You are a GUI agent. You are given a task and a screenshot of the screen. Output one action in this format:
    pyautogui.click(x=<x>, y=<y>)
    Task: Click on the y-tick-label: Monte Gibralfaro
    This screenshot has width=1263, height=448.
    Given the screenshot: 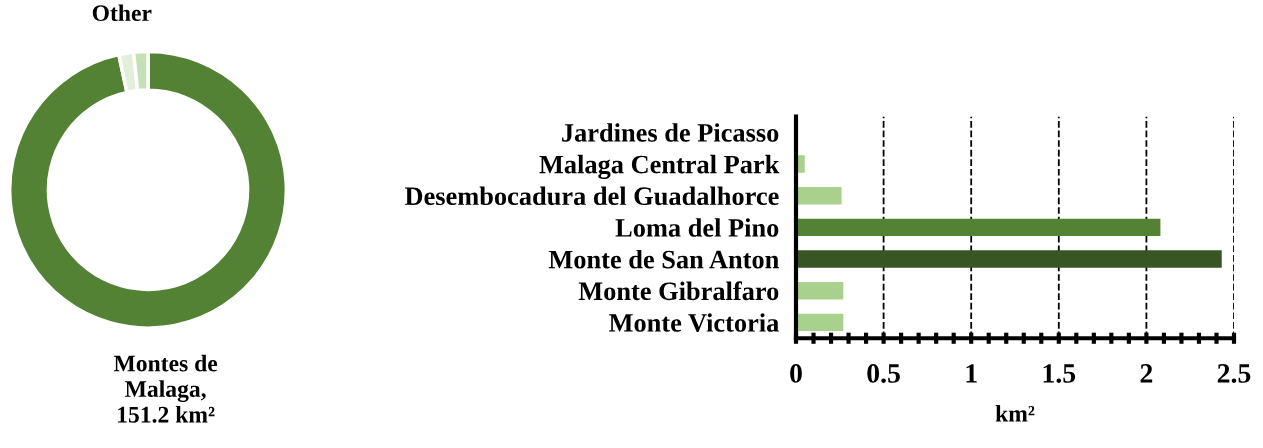 What is the action you would take?
    pyautogui.click(x=678, y=291)
    